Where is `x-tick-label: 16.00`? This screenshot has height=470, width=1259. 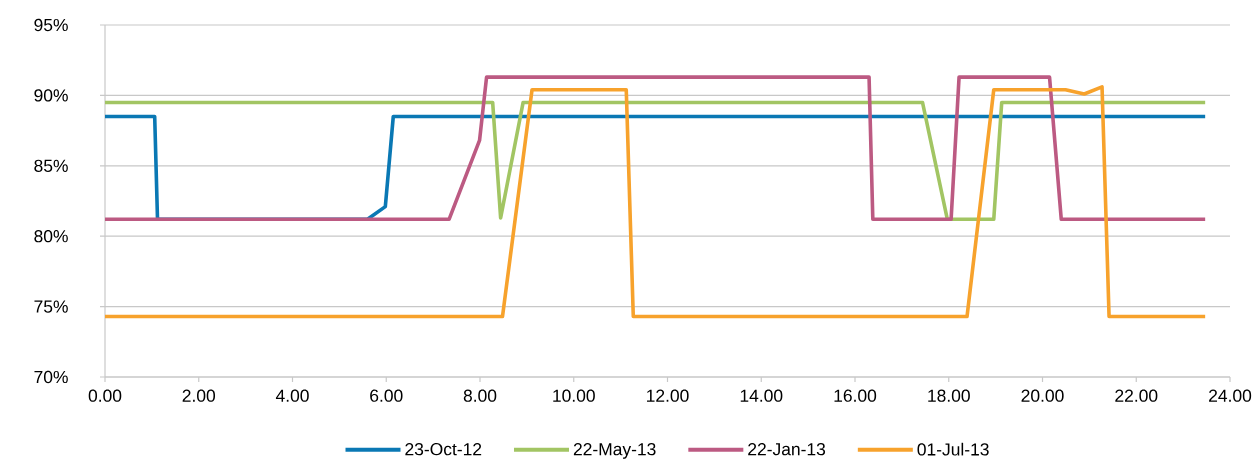 x-tick-label: 16.00 is located at coordinates (855, 395).